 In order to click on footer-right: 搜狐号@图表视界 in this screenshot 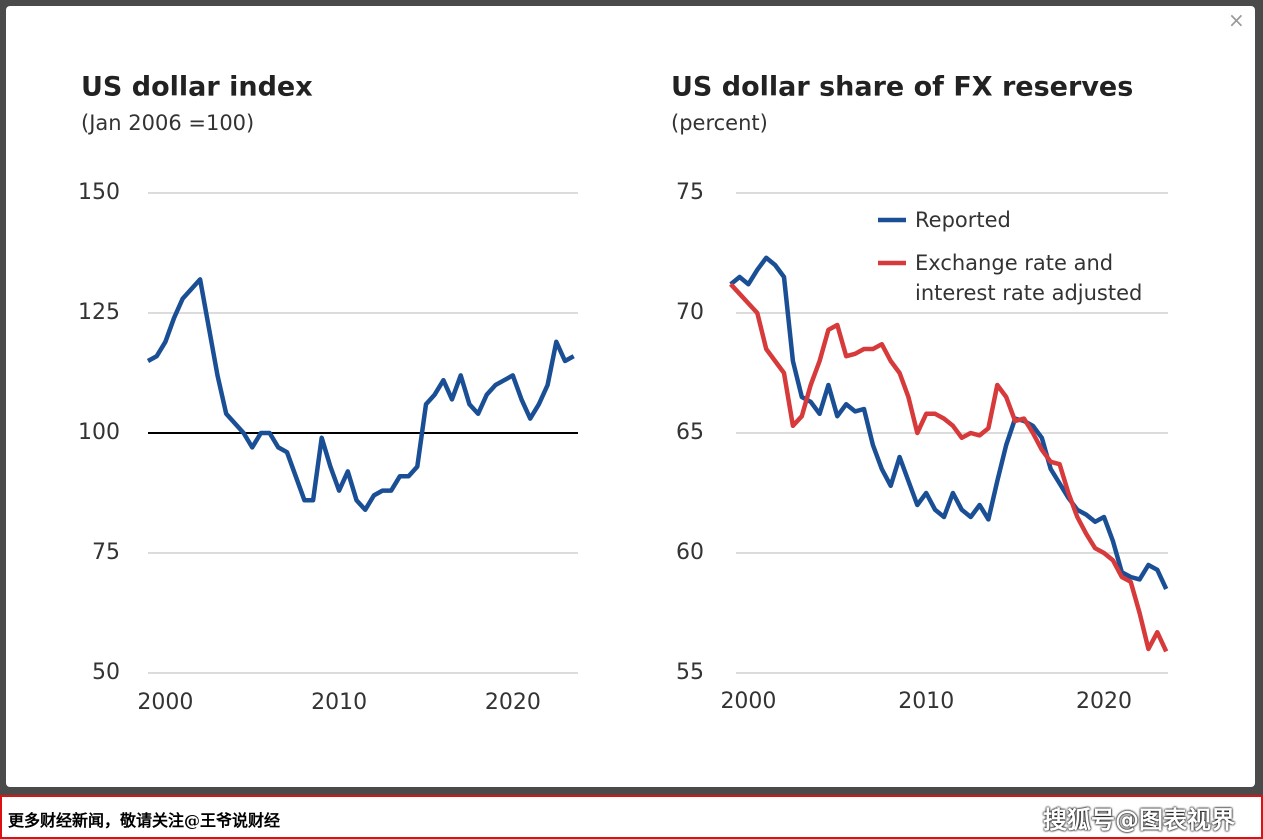, I will do `click(1139, 820)`.